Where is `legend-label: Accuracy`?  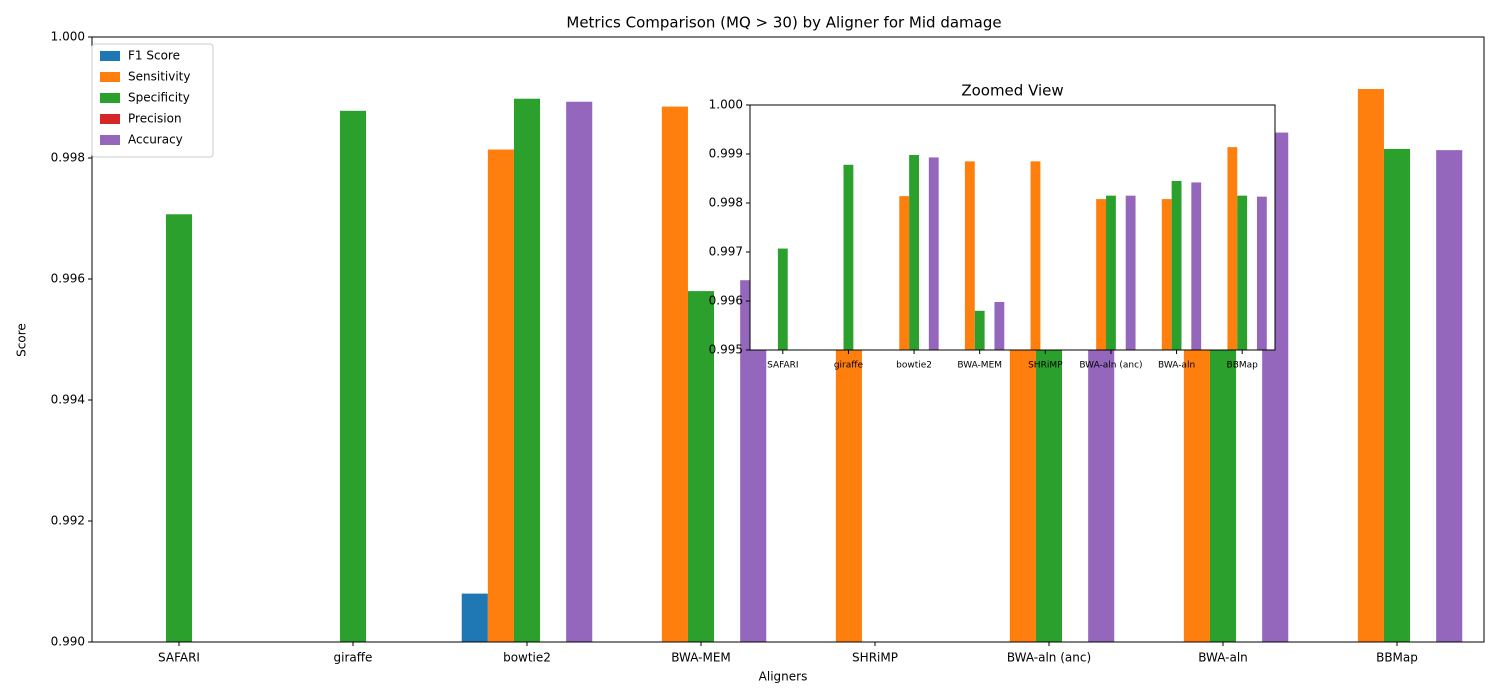
legend-label: Accuracy is located at coordinates (155, 140).